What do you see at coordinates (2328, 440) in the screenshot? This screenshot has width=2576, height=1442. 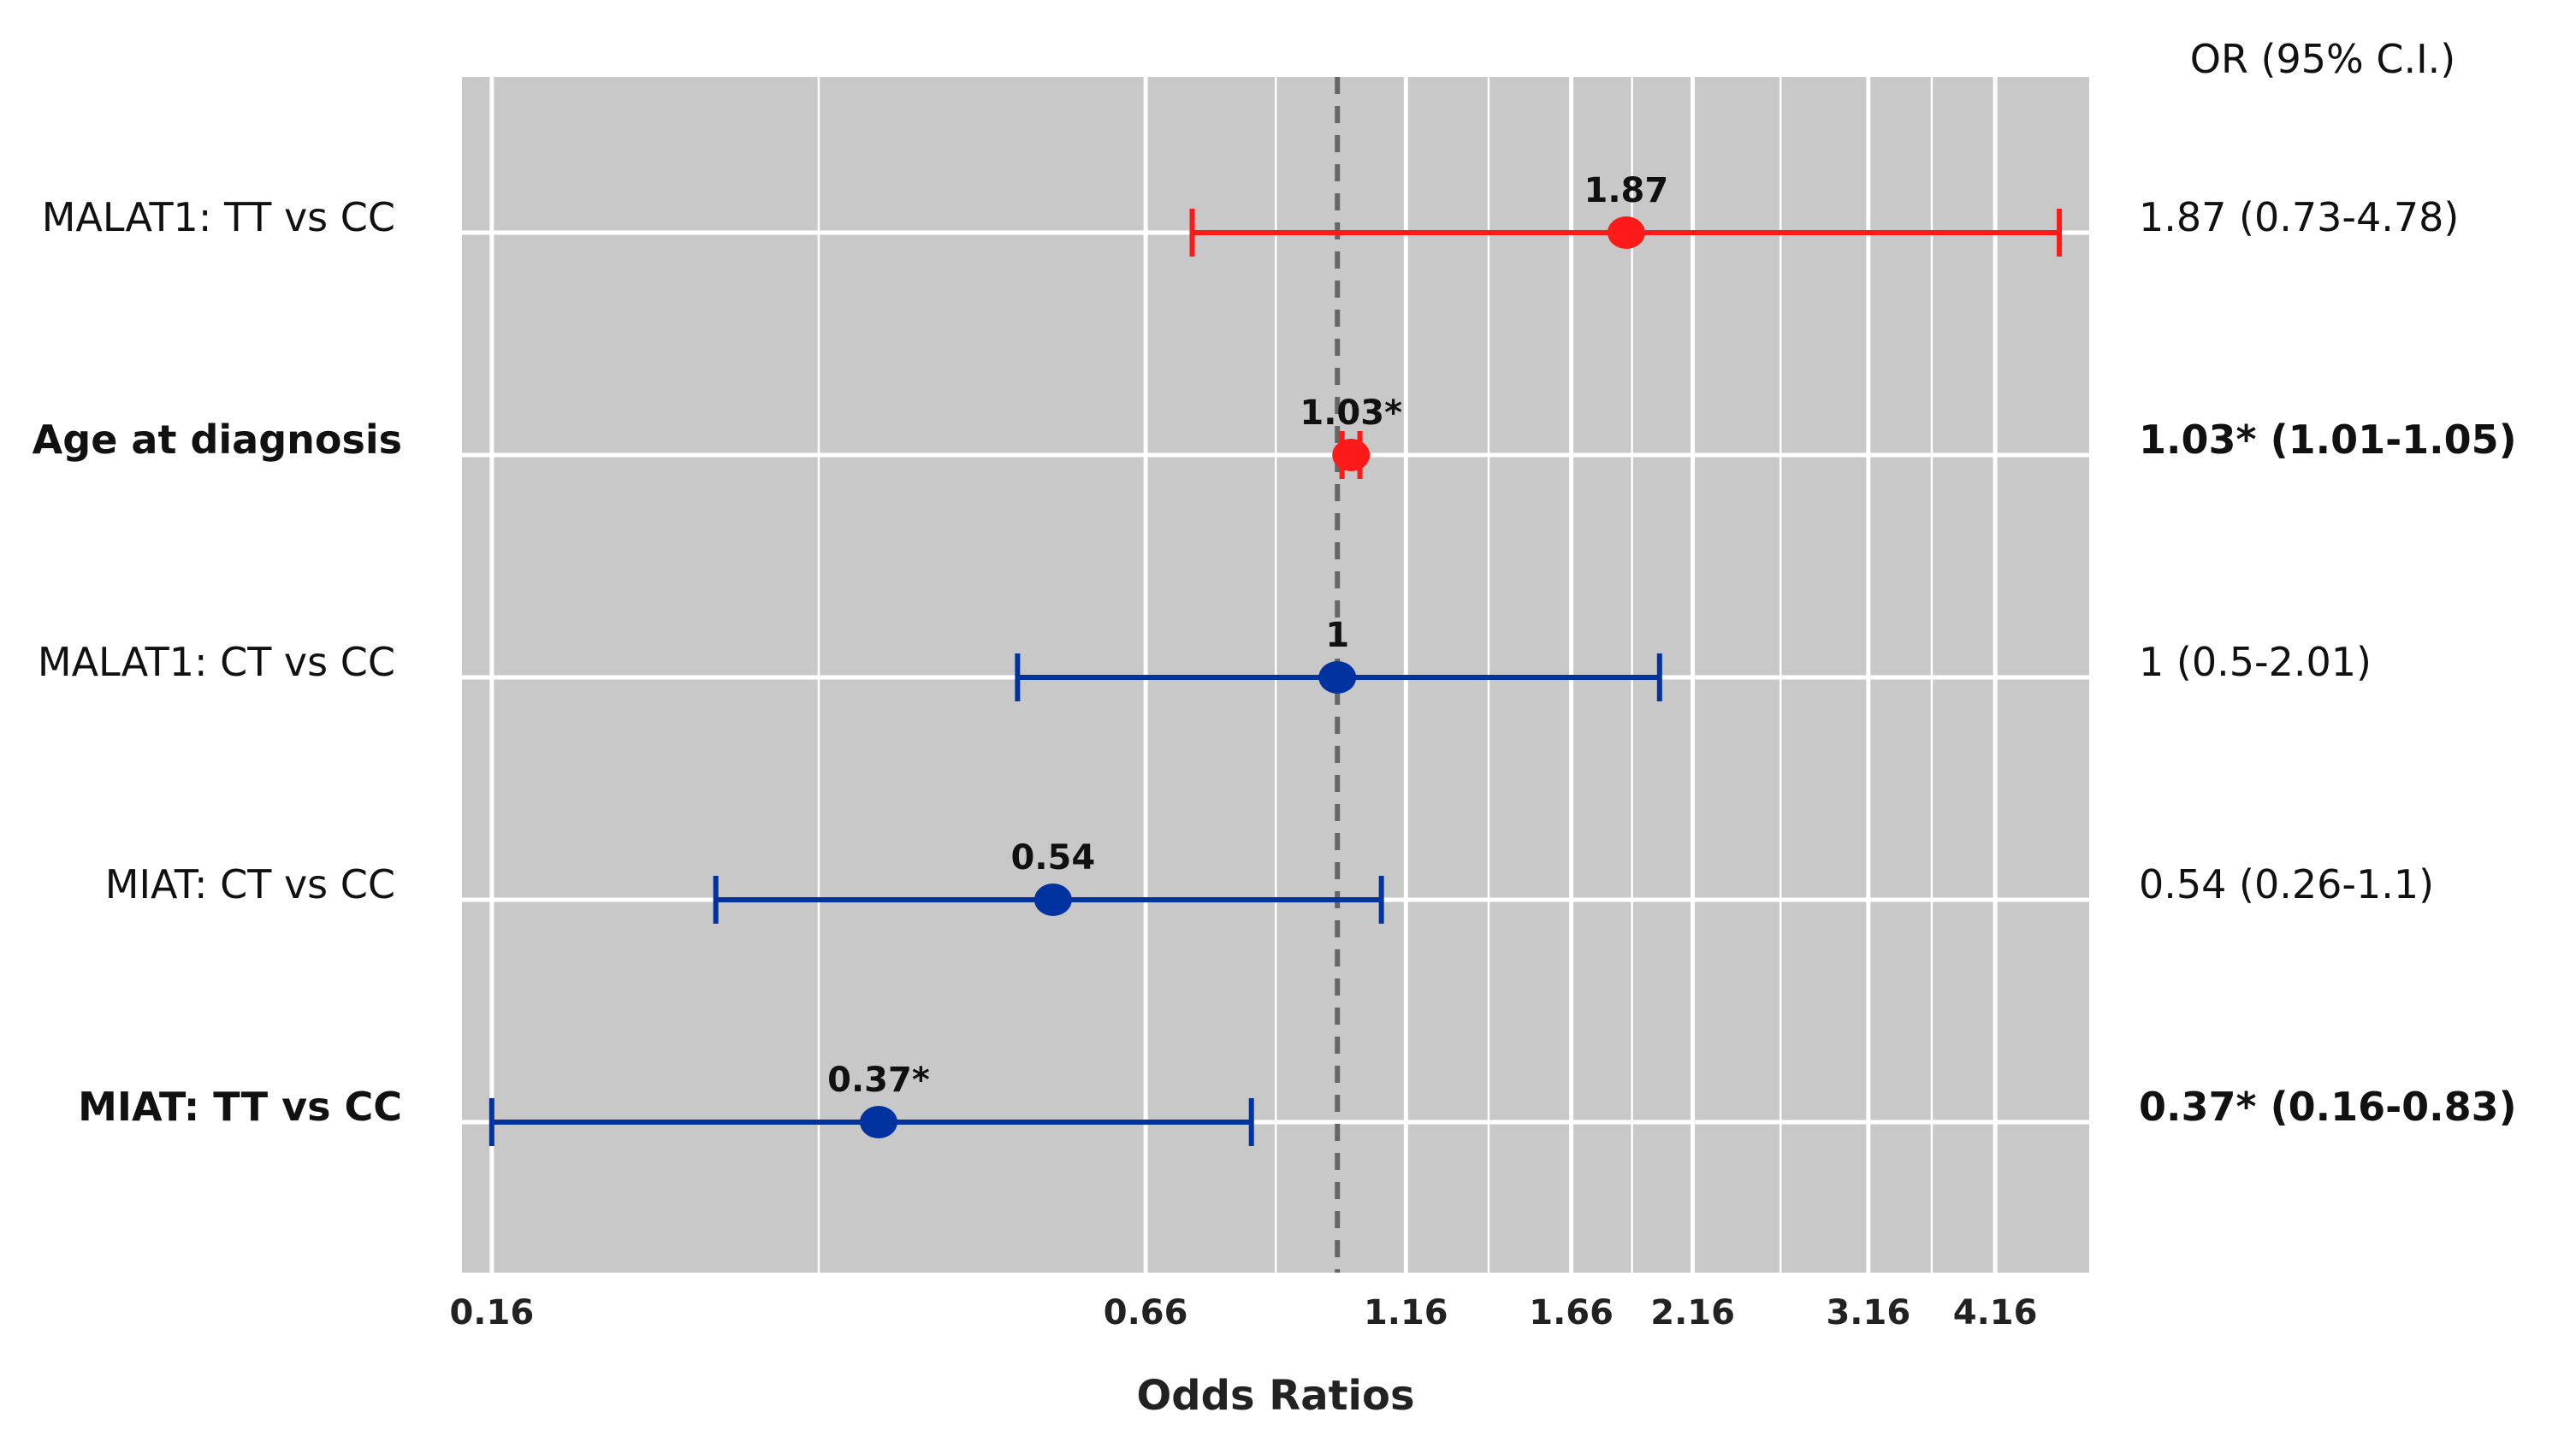 I see `or-ci-text: 1.03* (1.01-1.05)` at bounding box center [2328, 440].